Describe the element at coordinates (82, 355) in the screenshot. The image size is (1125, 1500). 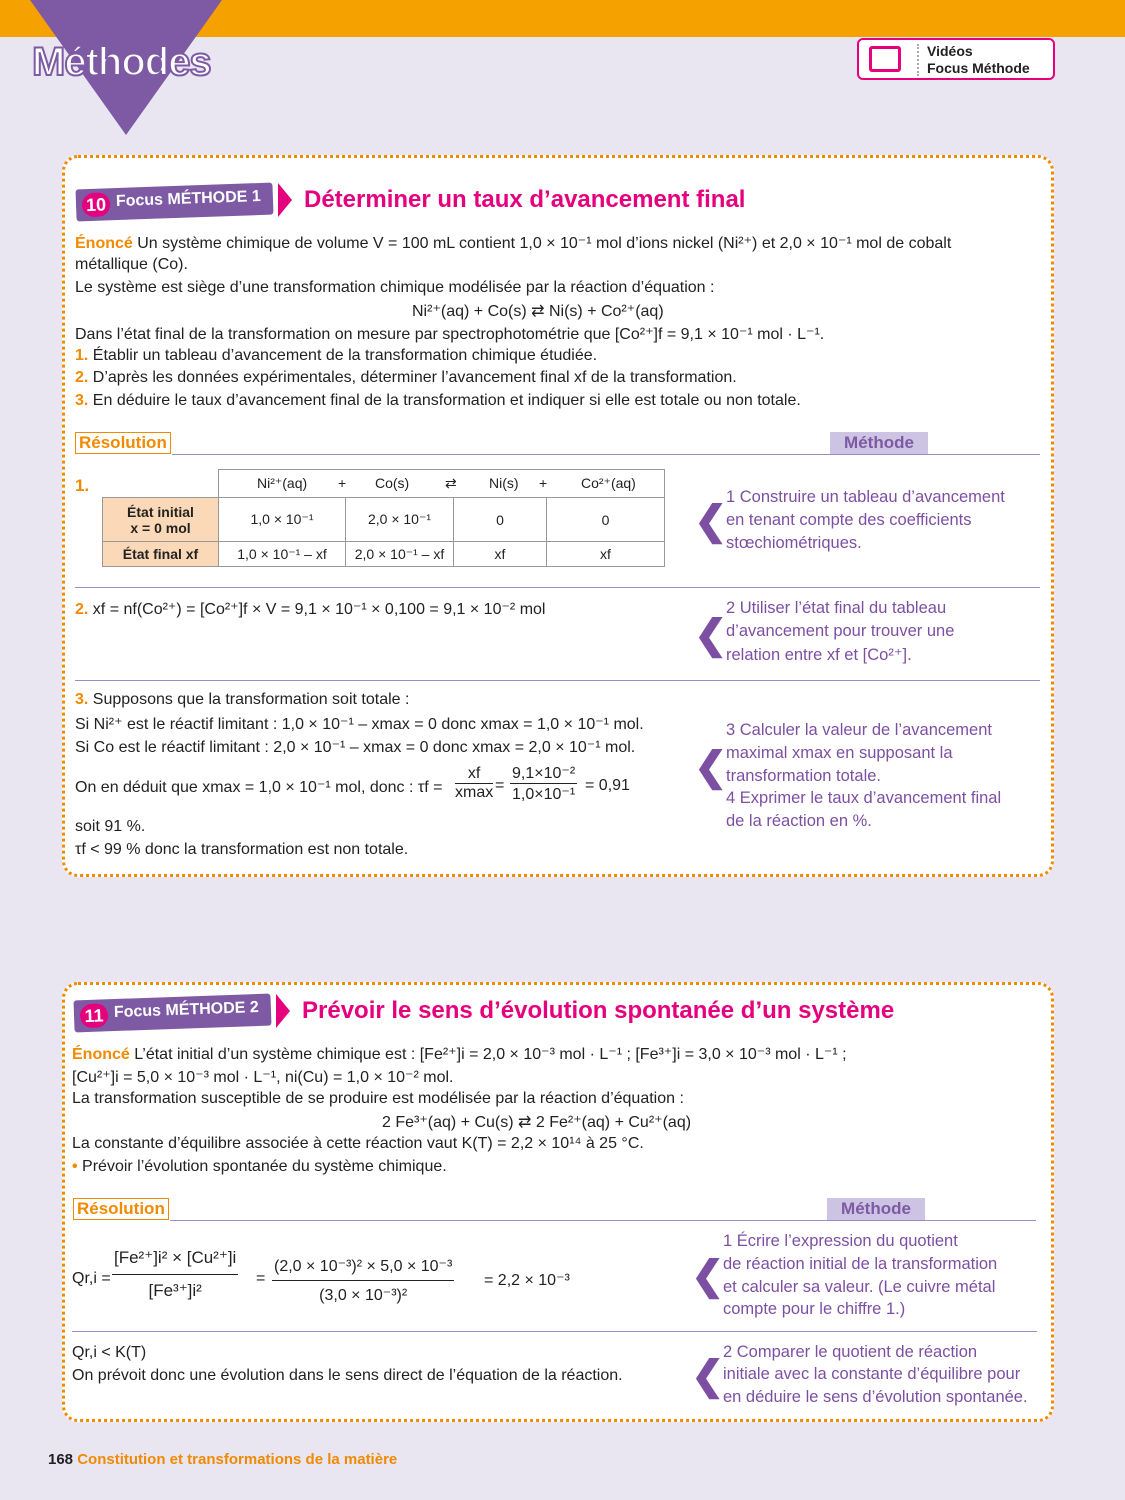
I see `question-number: 1.` at that location.